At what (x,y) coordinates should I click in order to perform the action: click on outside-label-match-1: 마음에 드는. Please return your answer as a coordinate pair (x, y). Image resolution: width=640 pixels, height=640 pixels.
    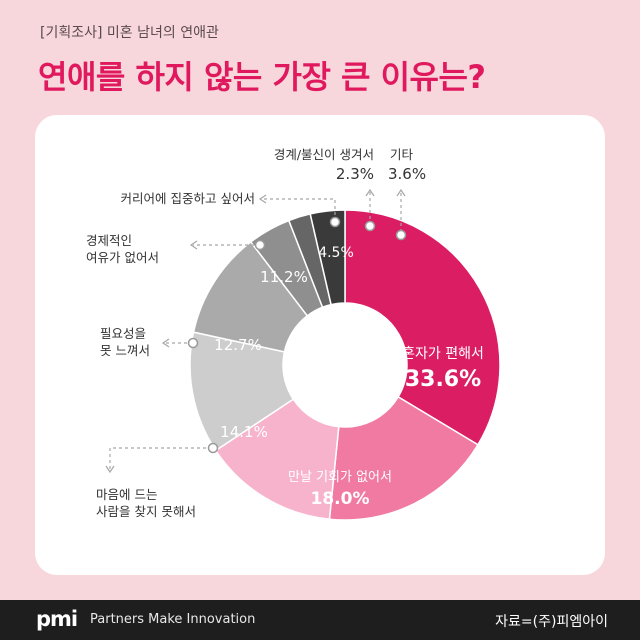
    Looking at the image, I should click on (126, 494).